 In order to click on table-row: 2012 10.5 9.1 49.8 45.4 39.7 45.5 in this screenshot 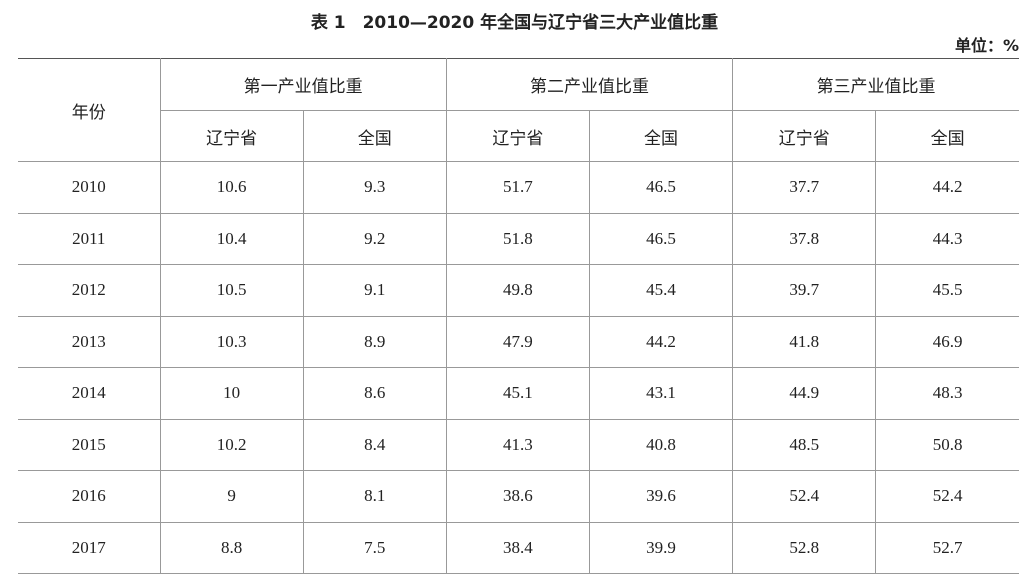, I will do `click(518, 290)`.